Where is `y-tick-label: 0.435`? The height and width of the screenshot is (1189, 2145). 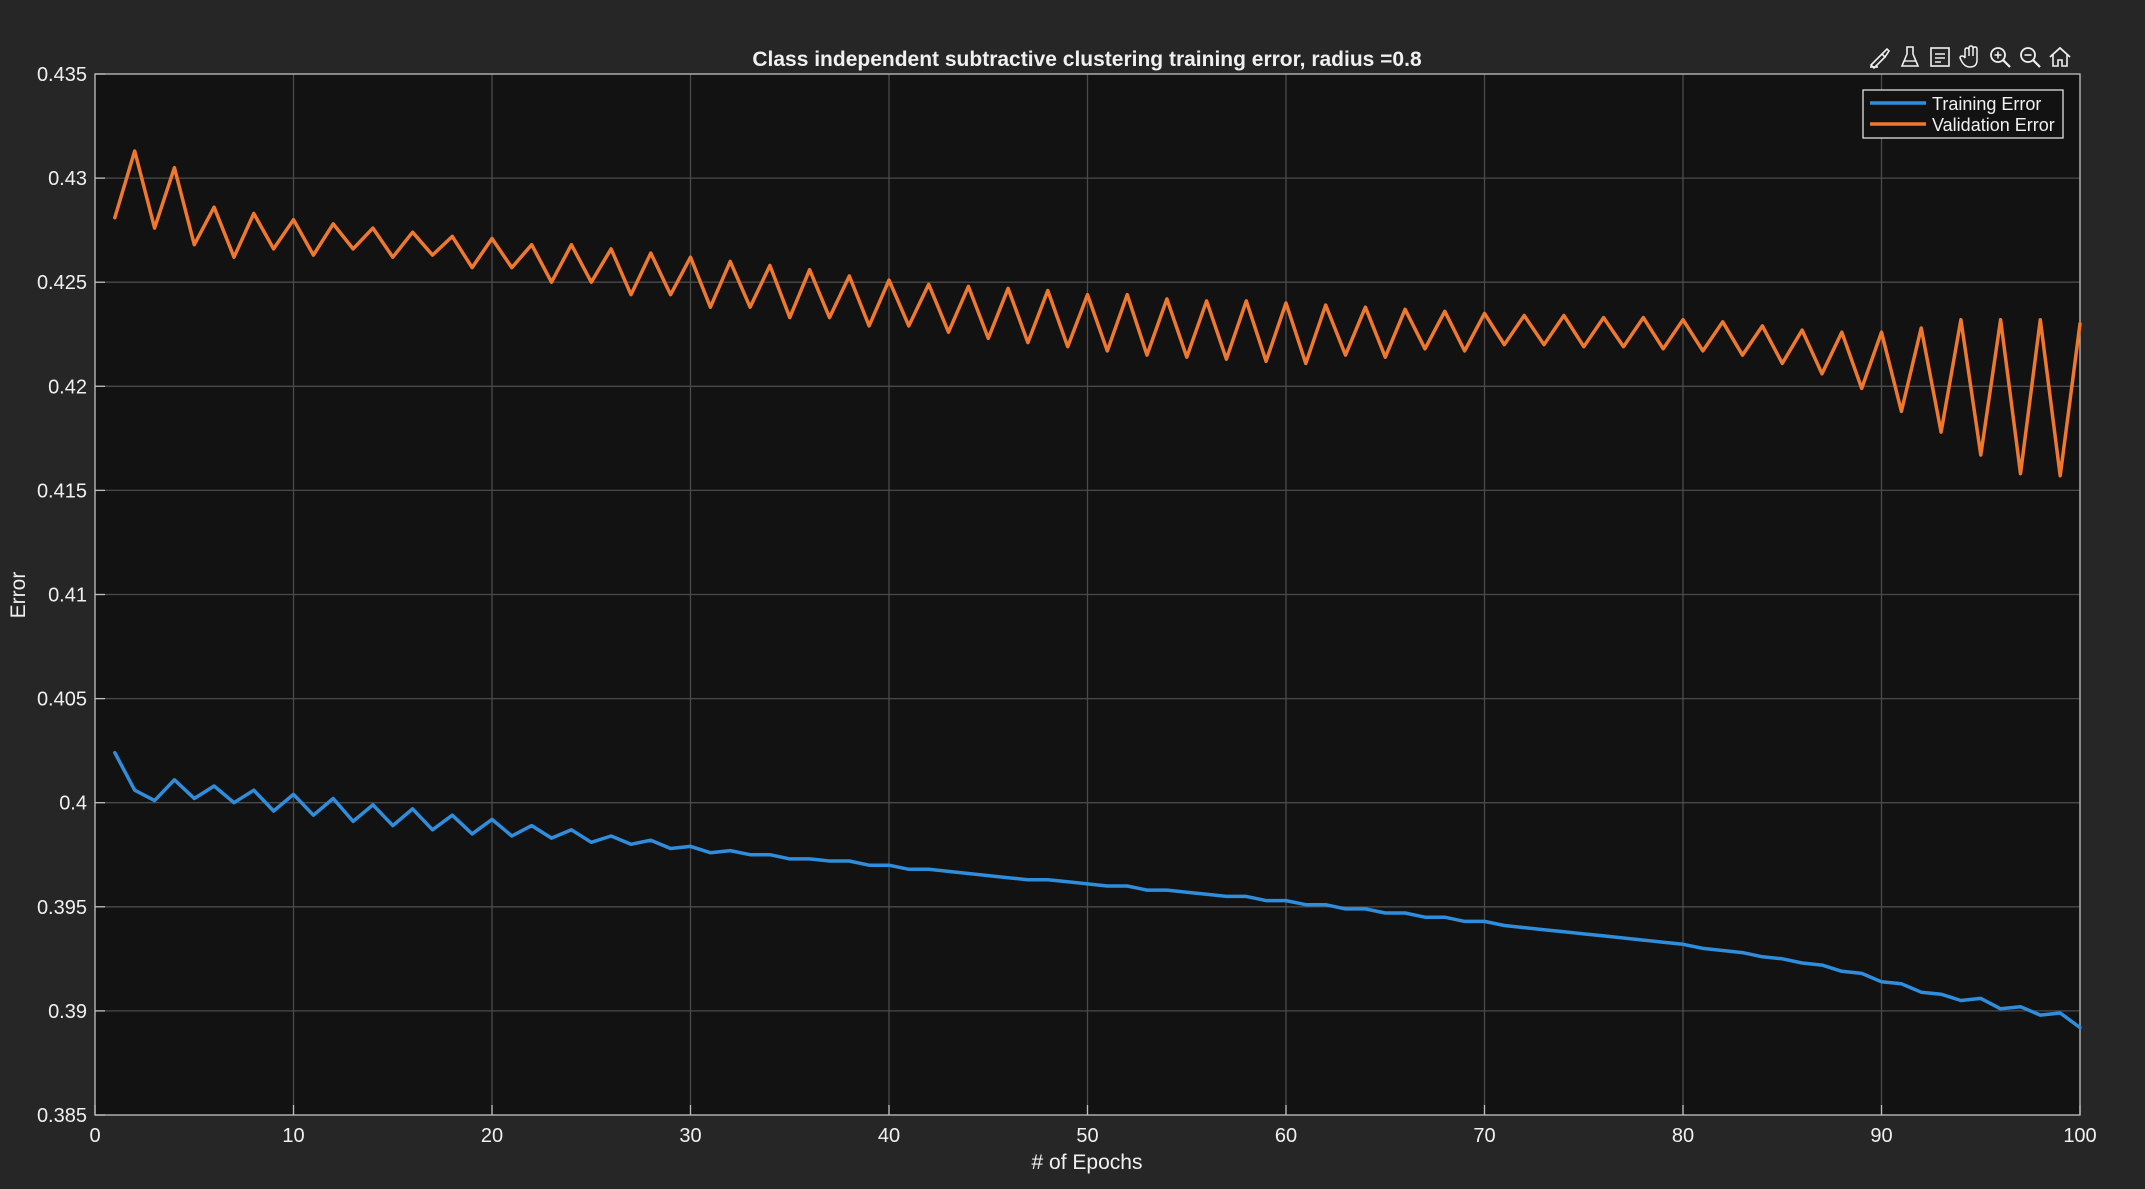
y-tick-label: 0.435 is located at coordinates (62, 75).